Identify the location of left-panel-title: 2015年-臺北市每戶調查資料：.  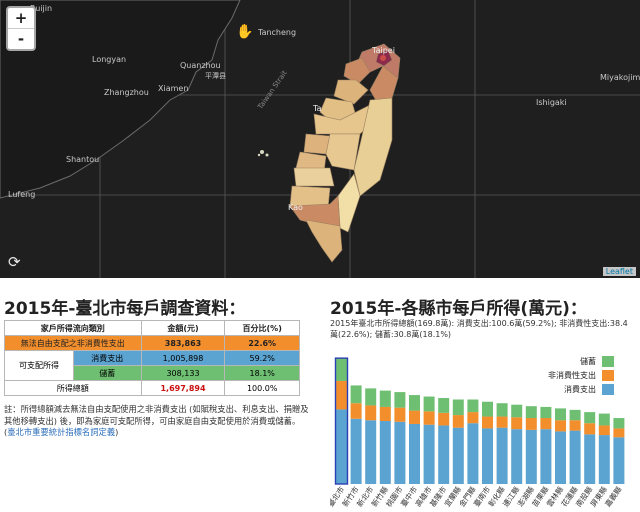
(125, 309).